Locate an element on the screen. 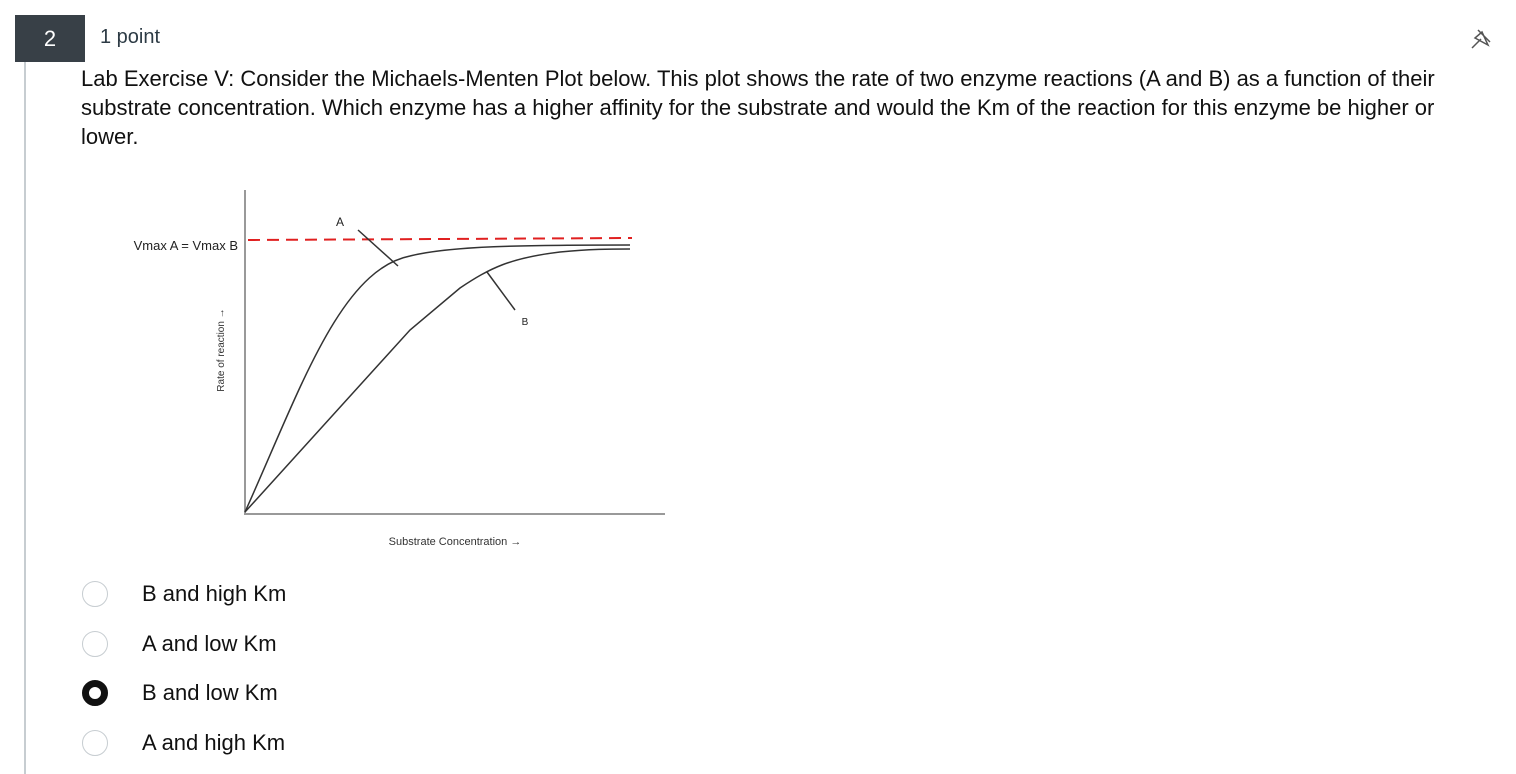 The image size is (1516, 774). answer-option: A and high Km is located at coordinates (183, 743).